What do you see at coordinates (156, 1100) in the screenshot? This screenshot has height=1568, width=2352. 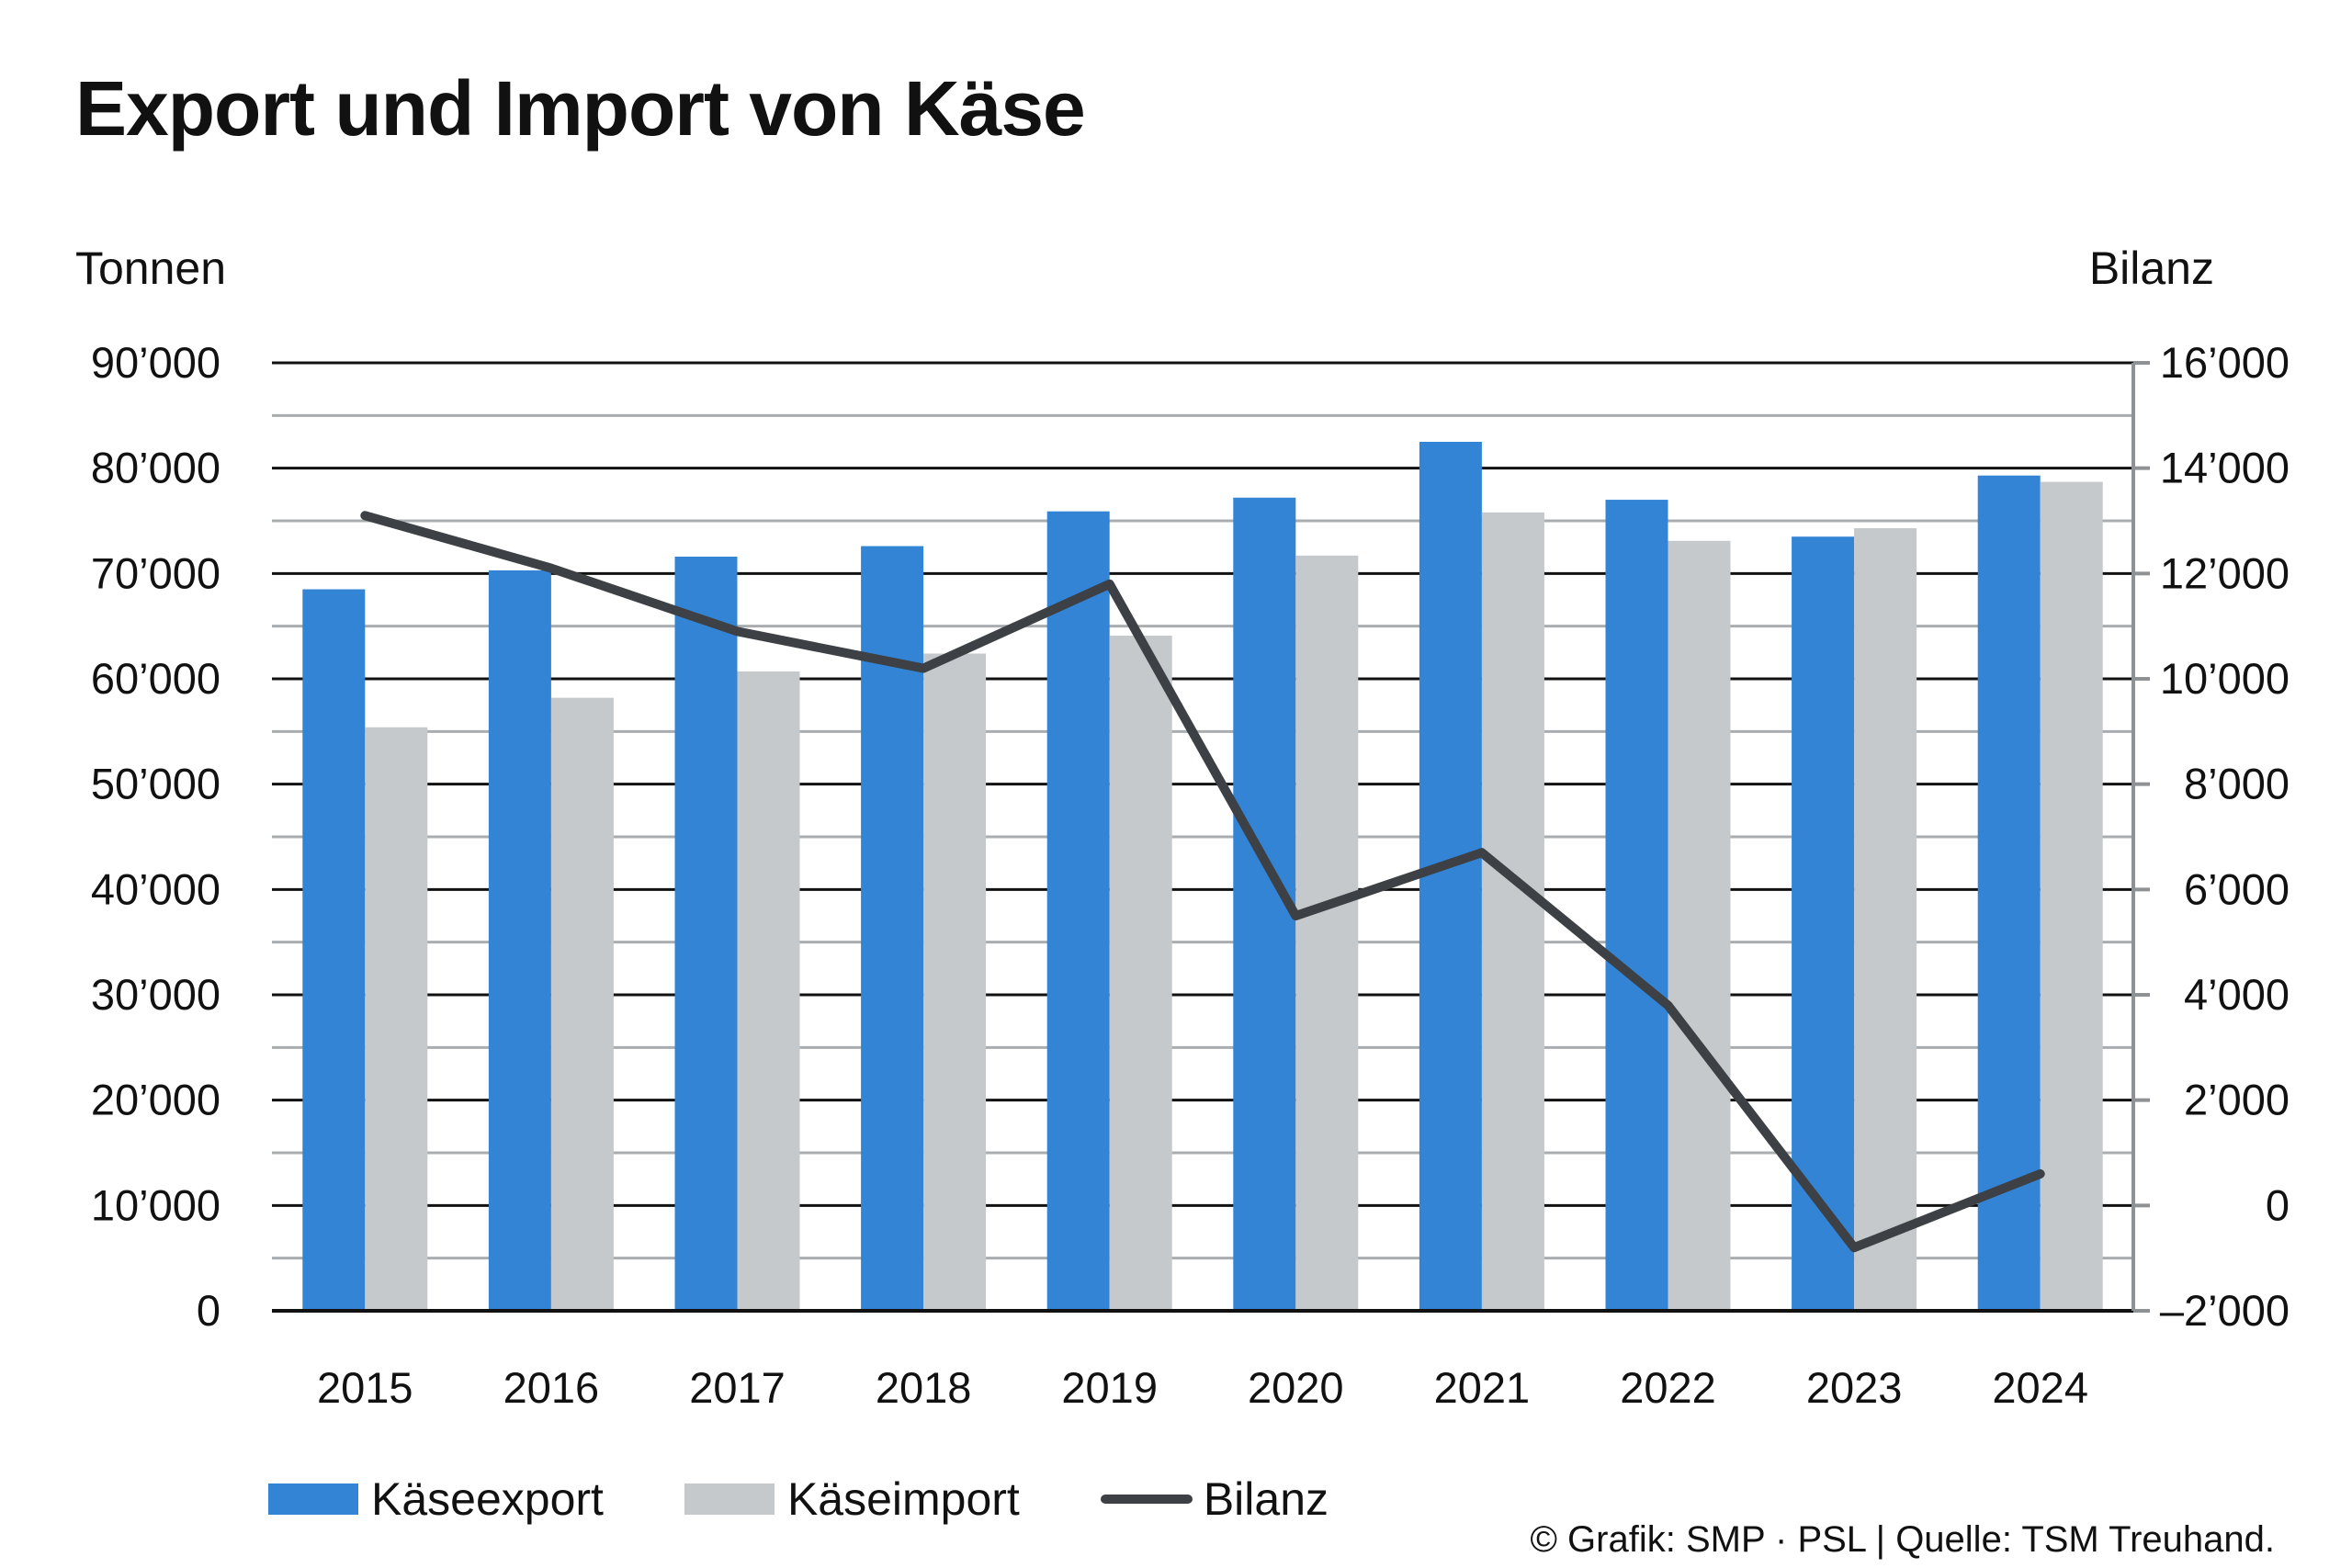 I see `left-tick-label: 20’000` at bounding box center [156, 1100].